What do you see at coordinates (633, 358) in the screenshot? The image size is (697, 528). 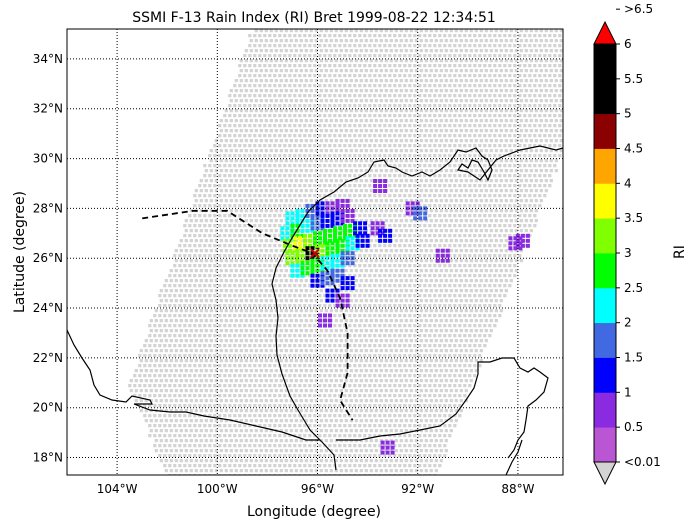 I see `colorbar-tick-label: 1.5` at bounding box center [633, 358].